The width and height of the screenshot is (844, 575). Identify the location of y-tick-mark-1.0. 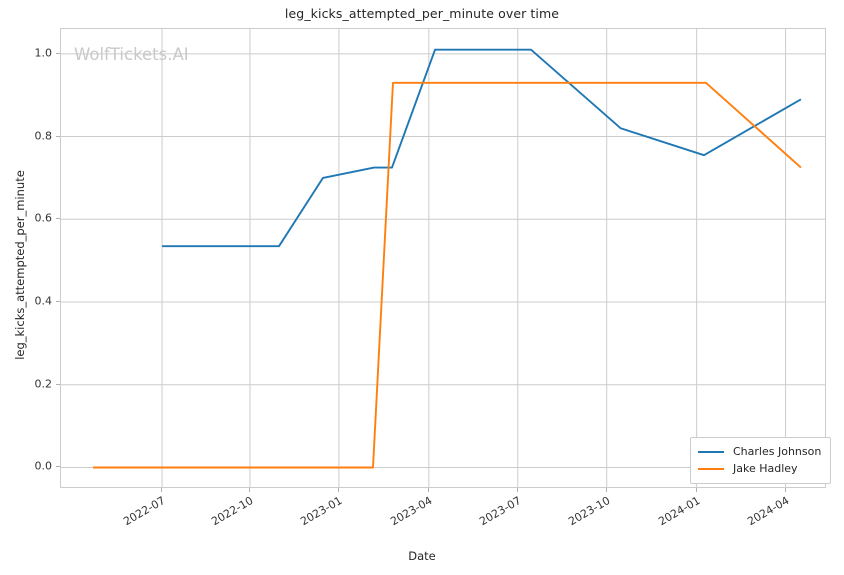
(58, 53).